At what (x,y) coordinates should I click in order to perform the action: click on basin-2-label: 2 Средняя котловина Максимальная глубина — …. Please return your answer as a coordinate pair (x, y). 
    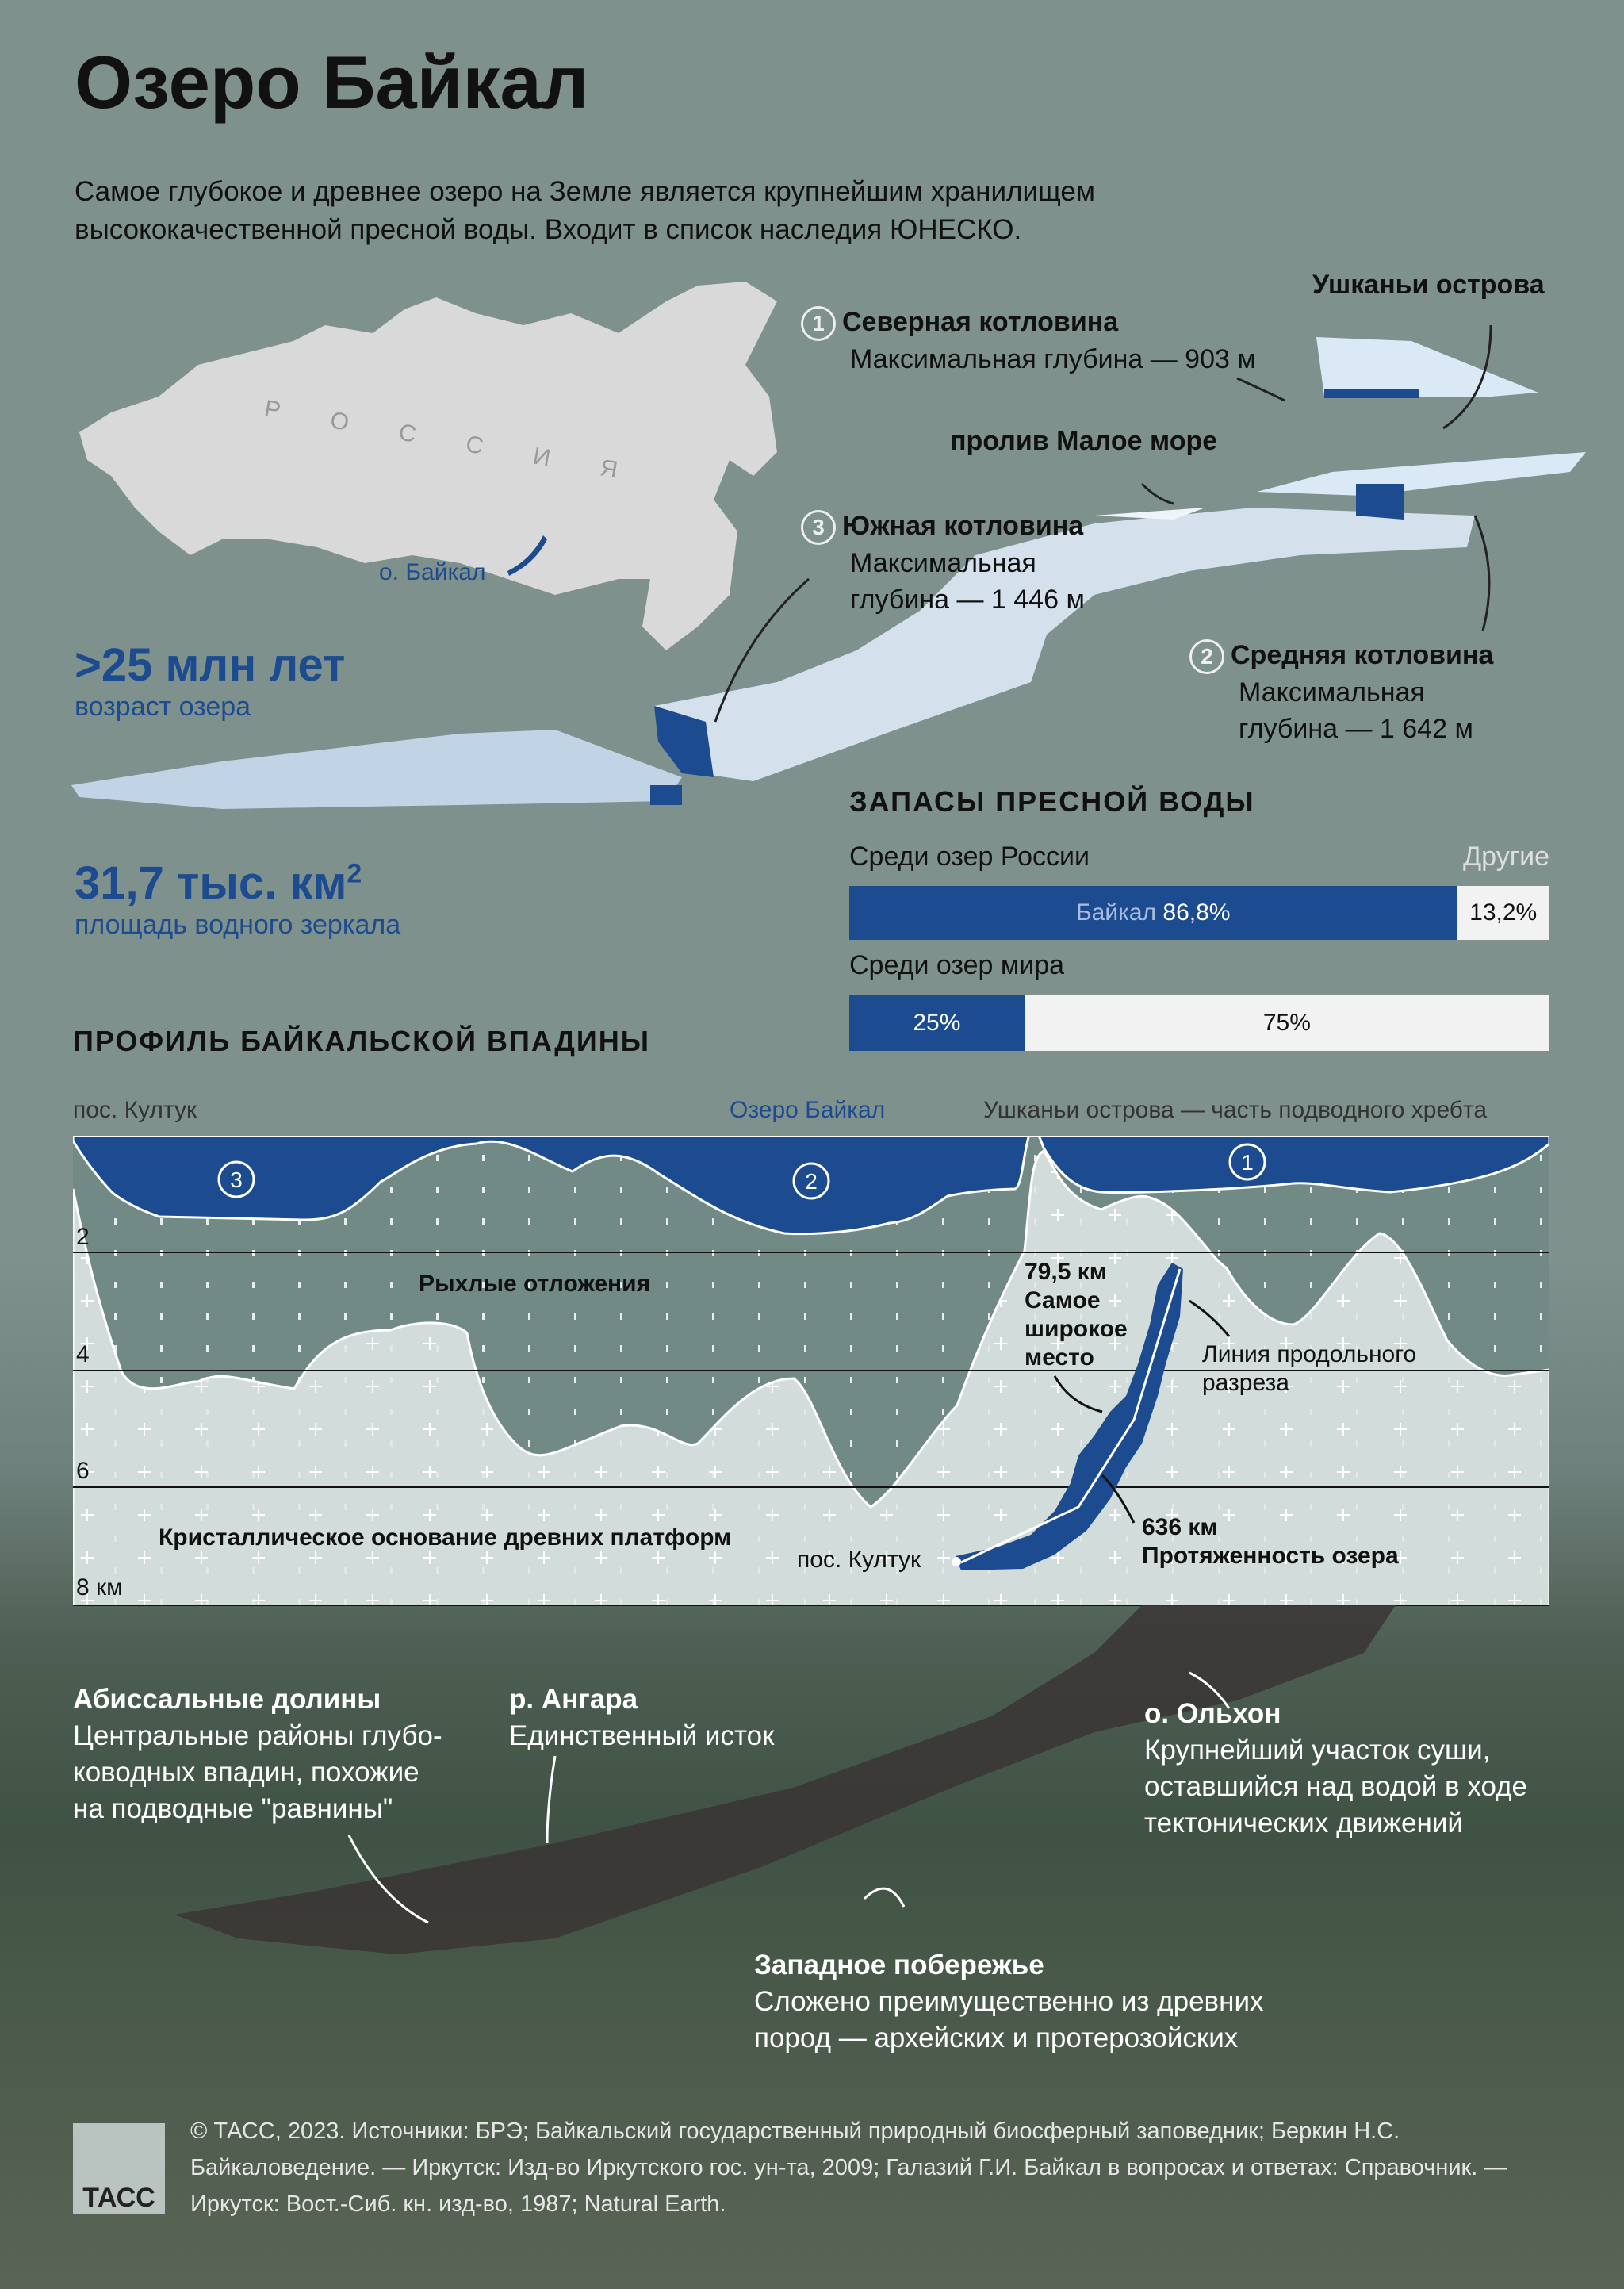
    Looking at the image, I should click on (1341, 692).